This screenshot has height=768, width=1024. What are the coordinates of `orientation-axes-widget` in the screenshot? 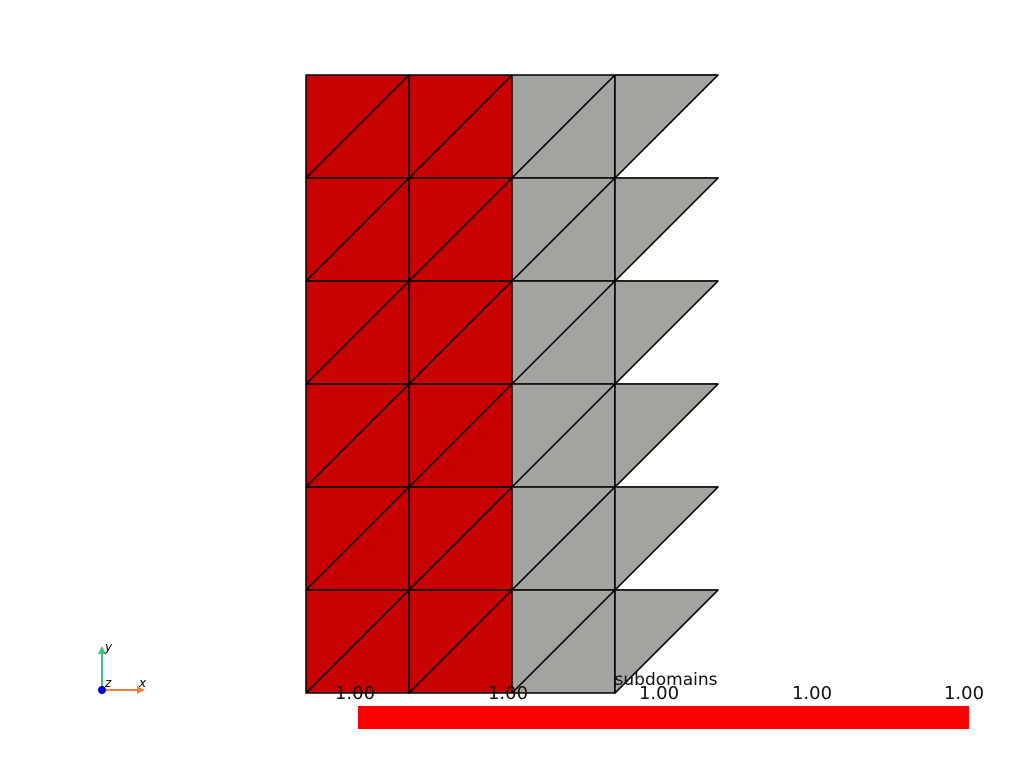 It's located at (121, 670).